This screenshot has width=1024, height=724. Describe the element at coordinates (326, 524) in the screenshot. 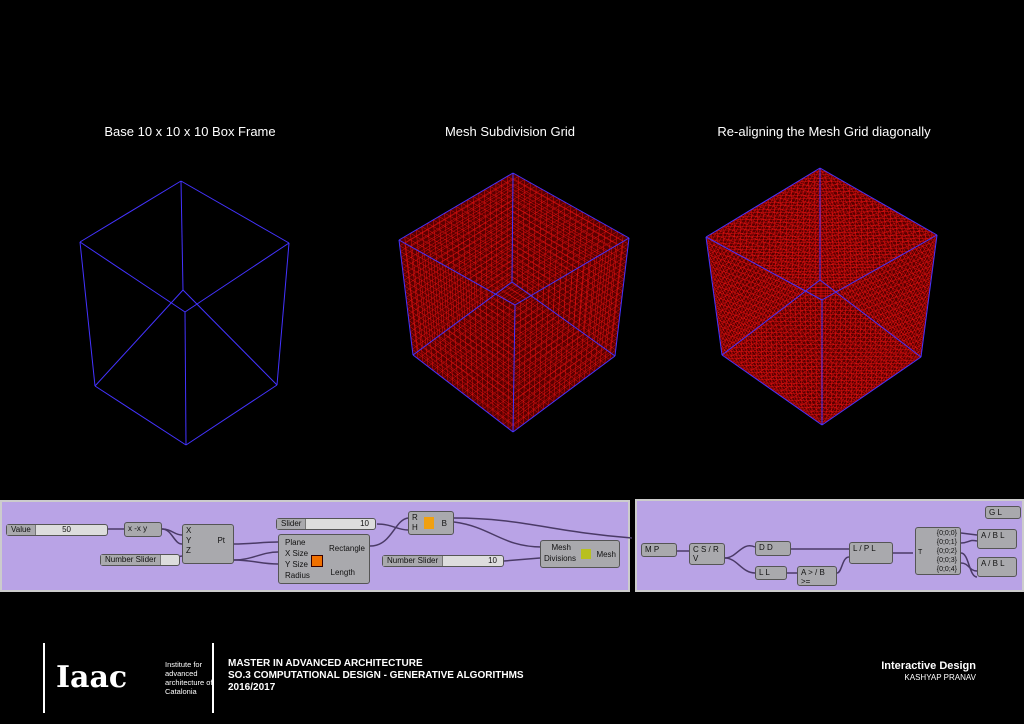

I see `slider-10: Slider 10` at that location.